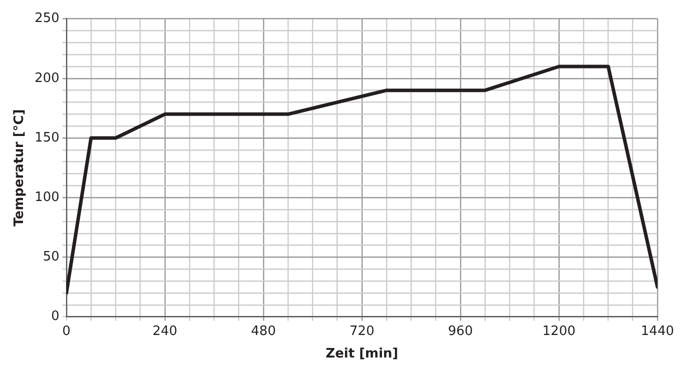 The image size is (685, 374). What do you see at coordinates (55, 316) in the screenshot?
I see `y-tick-label: 0` at bounding box center [55, 316].